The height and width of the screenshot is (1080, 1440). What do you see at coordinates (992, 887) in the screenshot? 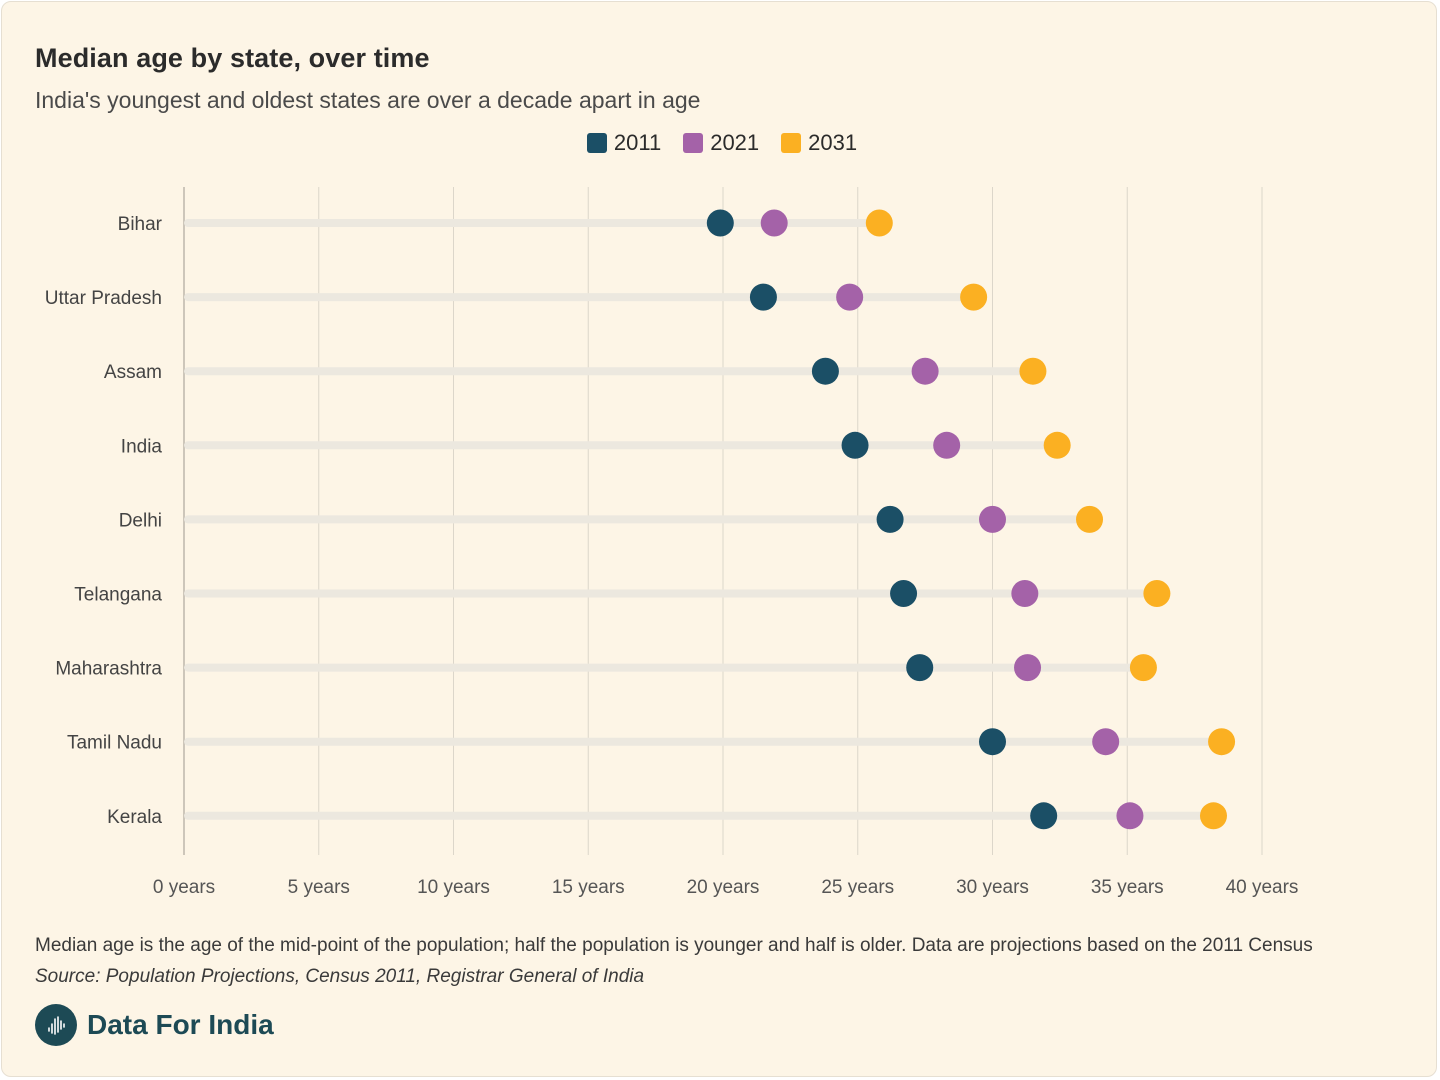
I see `x-tick-label: 30 years` at bounding box center [992, 887].